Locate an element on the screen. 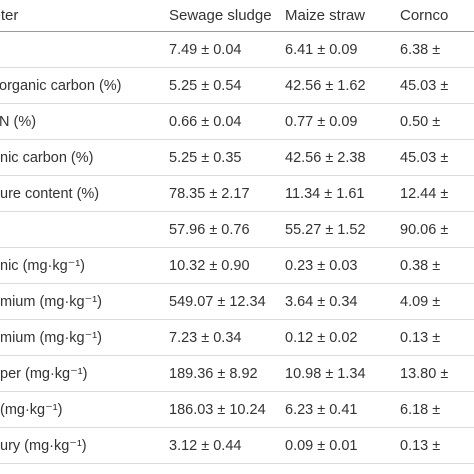 Image resolution: width=474 pixels, height=474 pixels. header-row: meter Sewage sludge Maize straw Cornco is located at coordinates (237, 16).